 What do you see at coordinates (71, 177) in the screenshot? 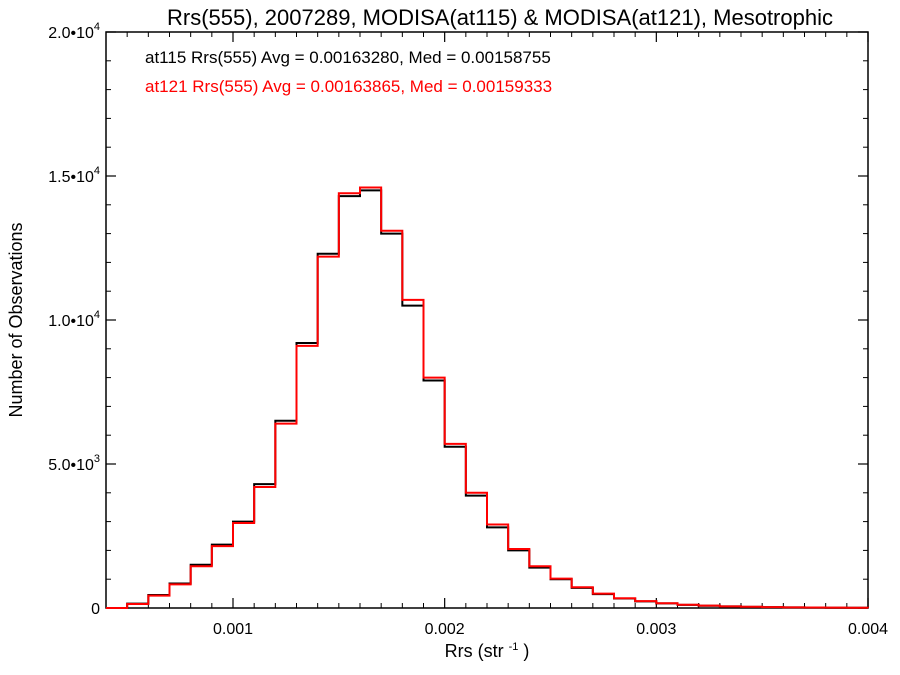
I see `y-tick-label-base: 1.5•10` at bounding box center [71, 177].